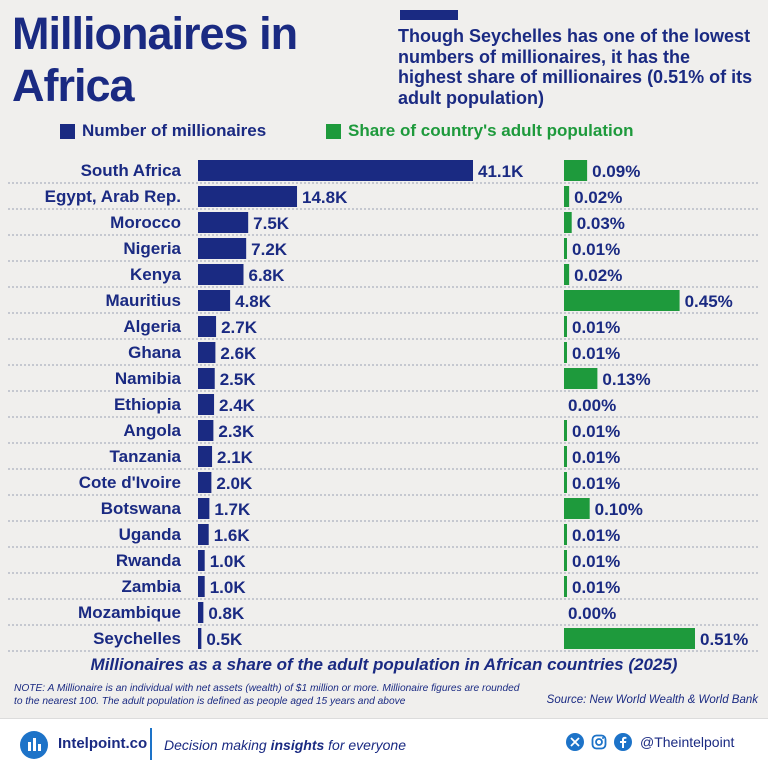  Describe the element at coordinates (155, 59) in the screenshot. I see `page-title: Millionaires in Africa` at that location.